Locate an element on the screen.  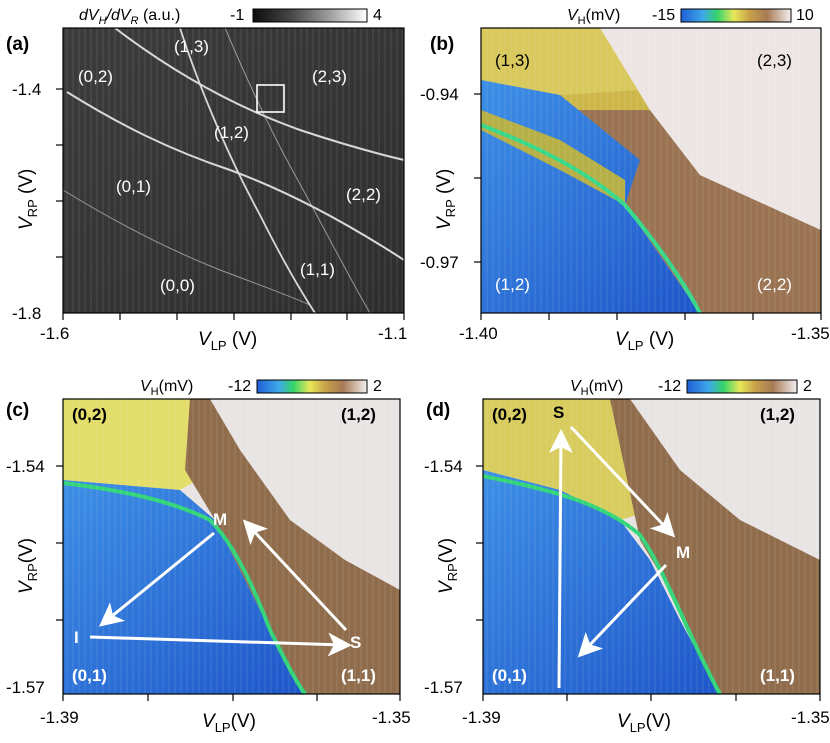
x-tick-b-1: -1.35 is located at coordinates (810, 333).